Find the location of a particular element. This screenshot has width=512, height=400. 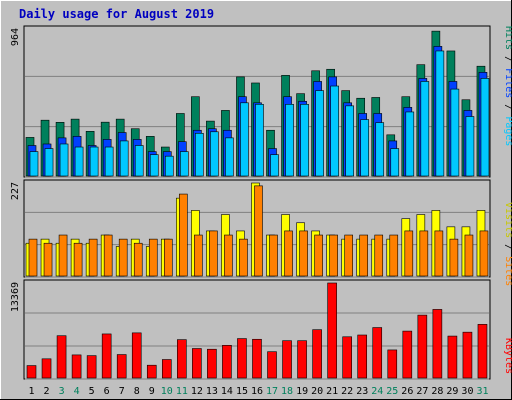

legend-sites: Sites is located at coordinates (507, 271).